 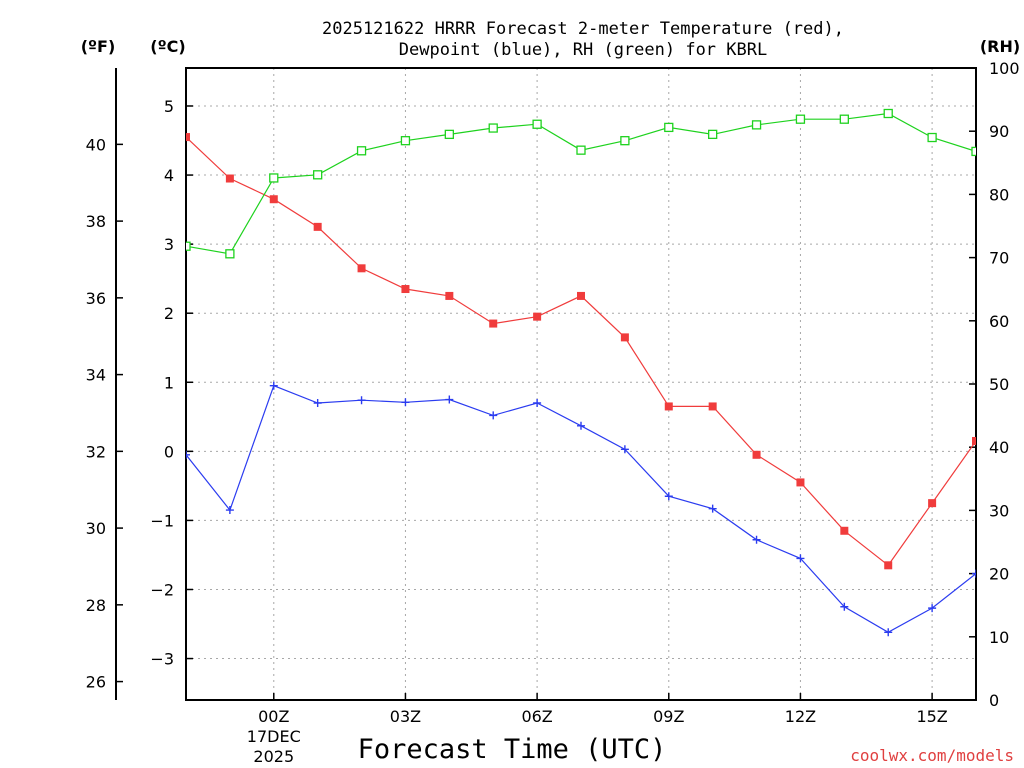 I want to click on rh-tick-label: 90, so click(x=999, y=131).